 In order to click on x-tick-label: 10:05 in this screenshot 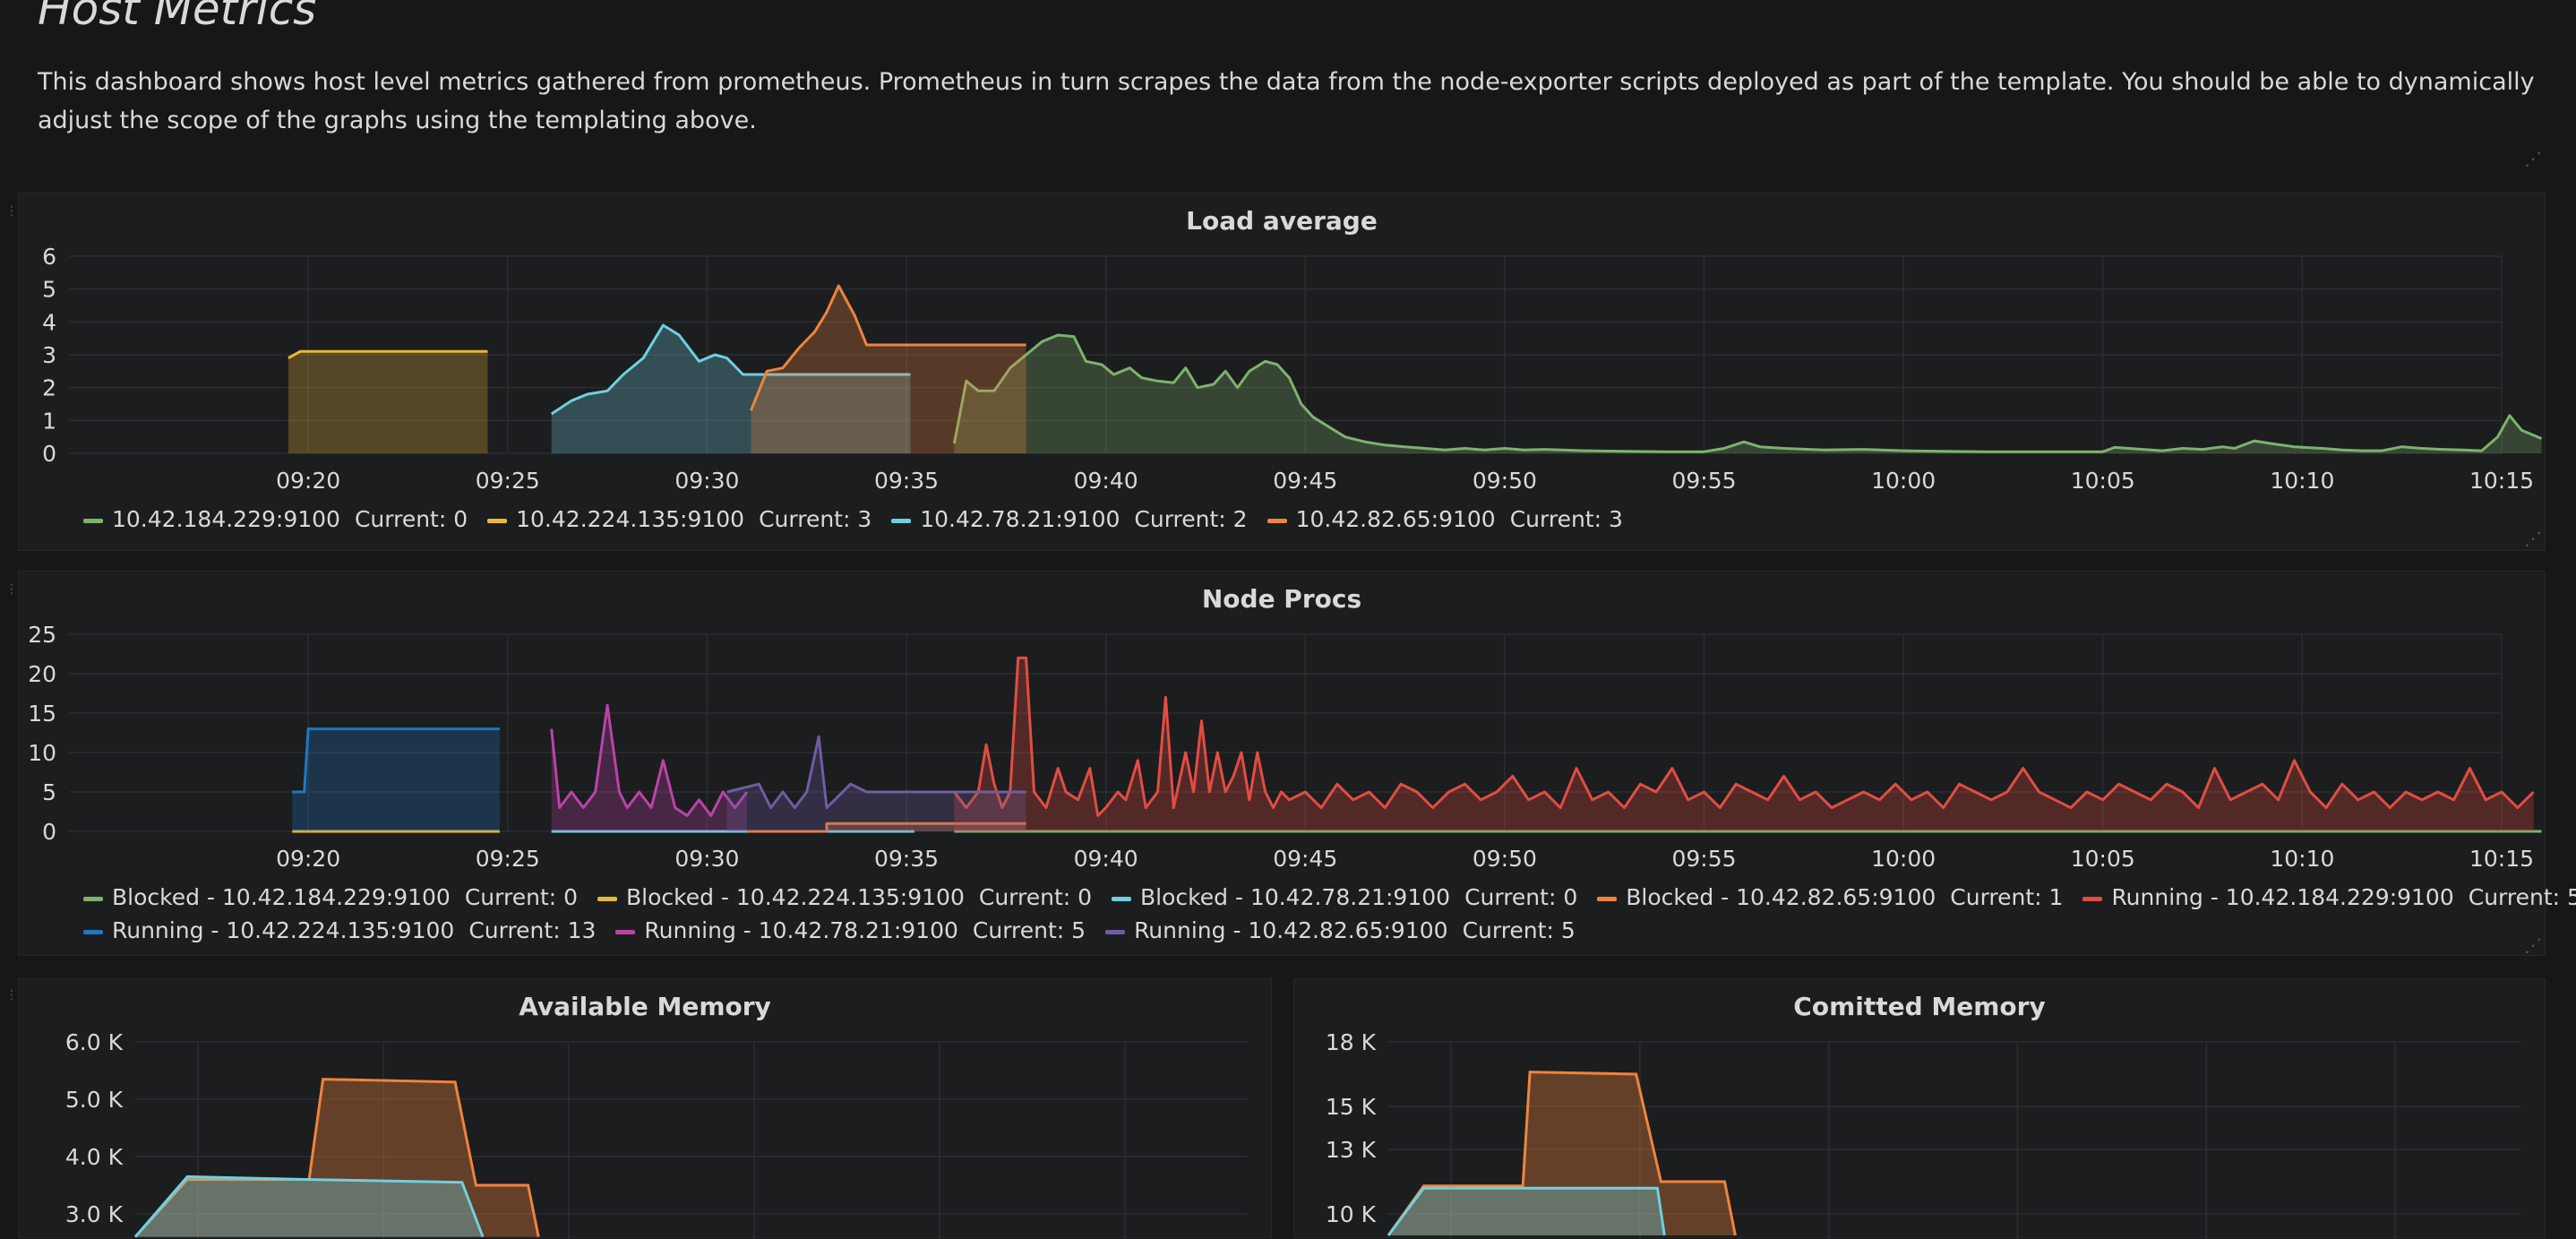, I will do `click(2103, 481)`.